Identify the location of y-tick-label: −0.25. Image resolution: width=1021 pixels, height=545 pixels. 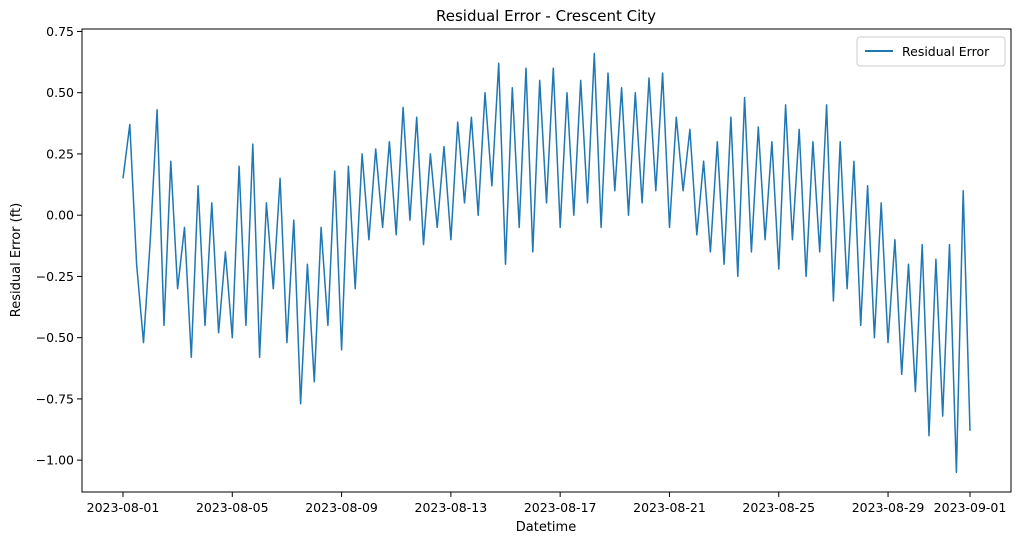
(55, 276).